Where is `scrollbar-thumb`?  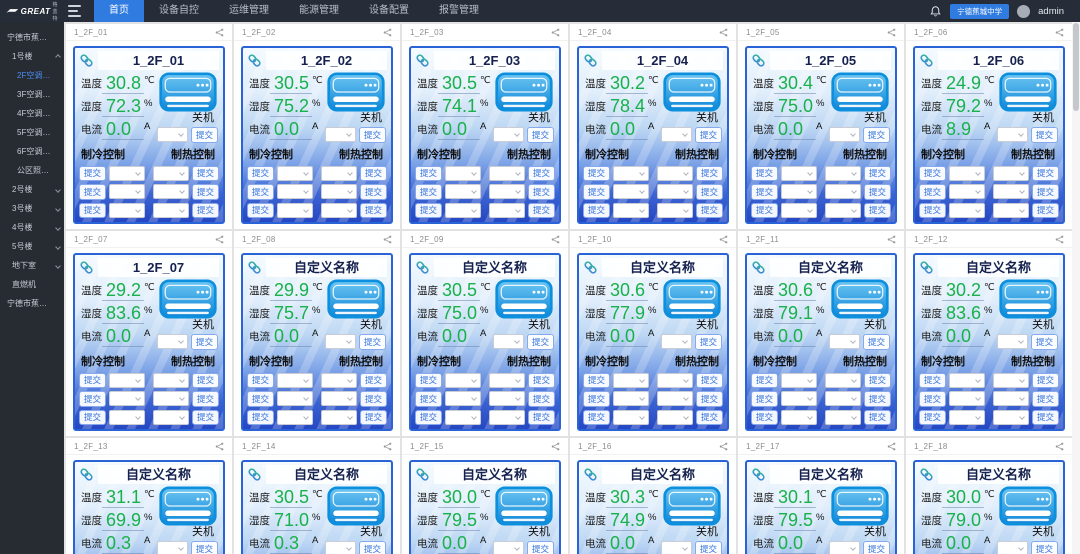
scrollbar-thumb is located at coordinates (1076, 67).